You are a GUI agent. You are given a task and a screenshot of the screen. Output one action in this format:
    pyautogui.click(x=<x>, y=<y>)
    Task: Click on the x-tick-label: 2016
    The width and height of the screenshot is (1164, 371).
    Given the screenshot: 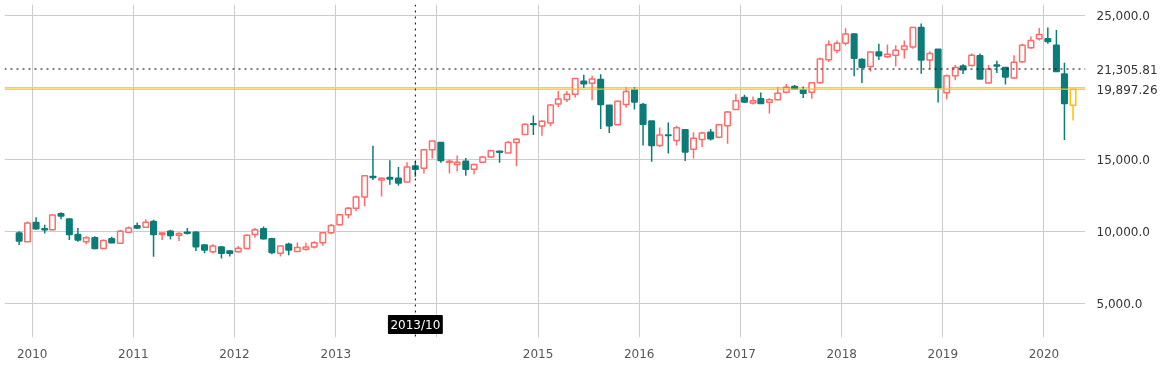 What is the action you would take?
    pyautogui.click(x=639, y=353)
    